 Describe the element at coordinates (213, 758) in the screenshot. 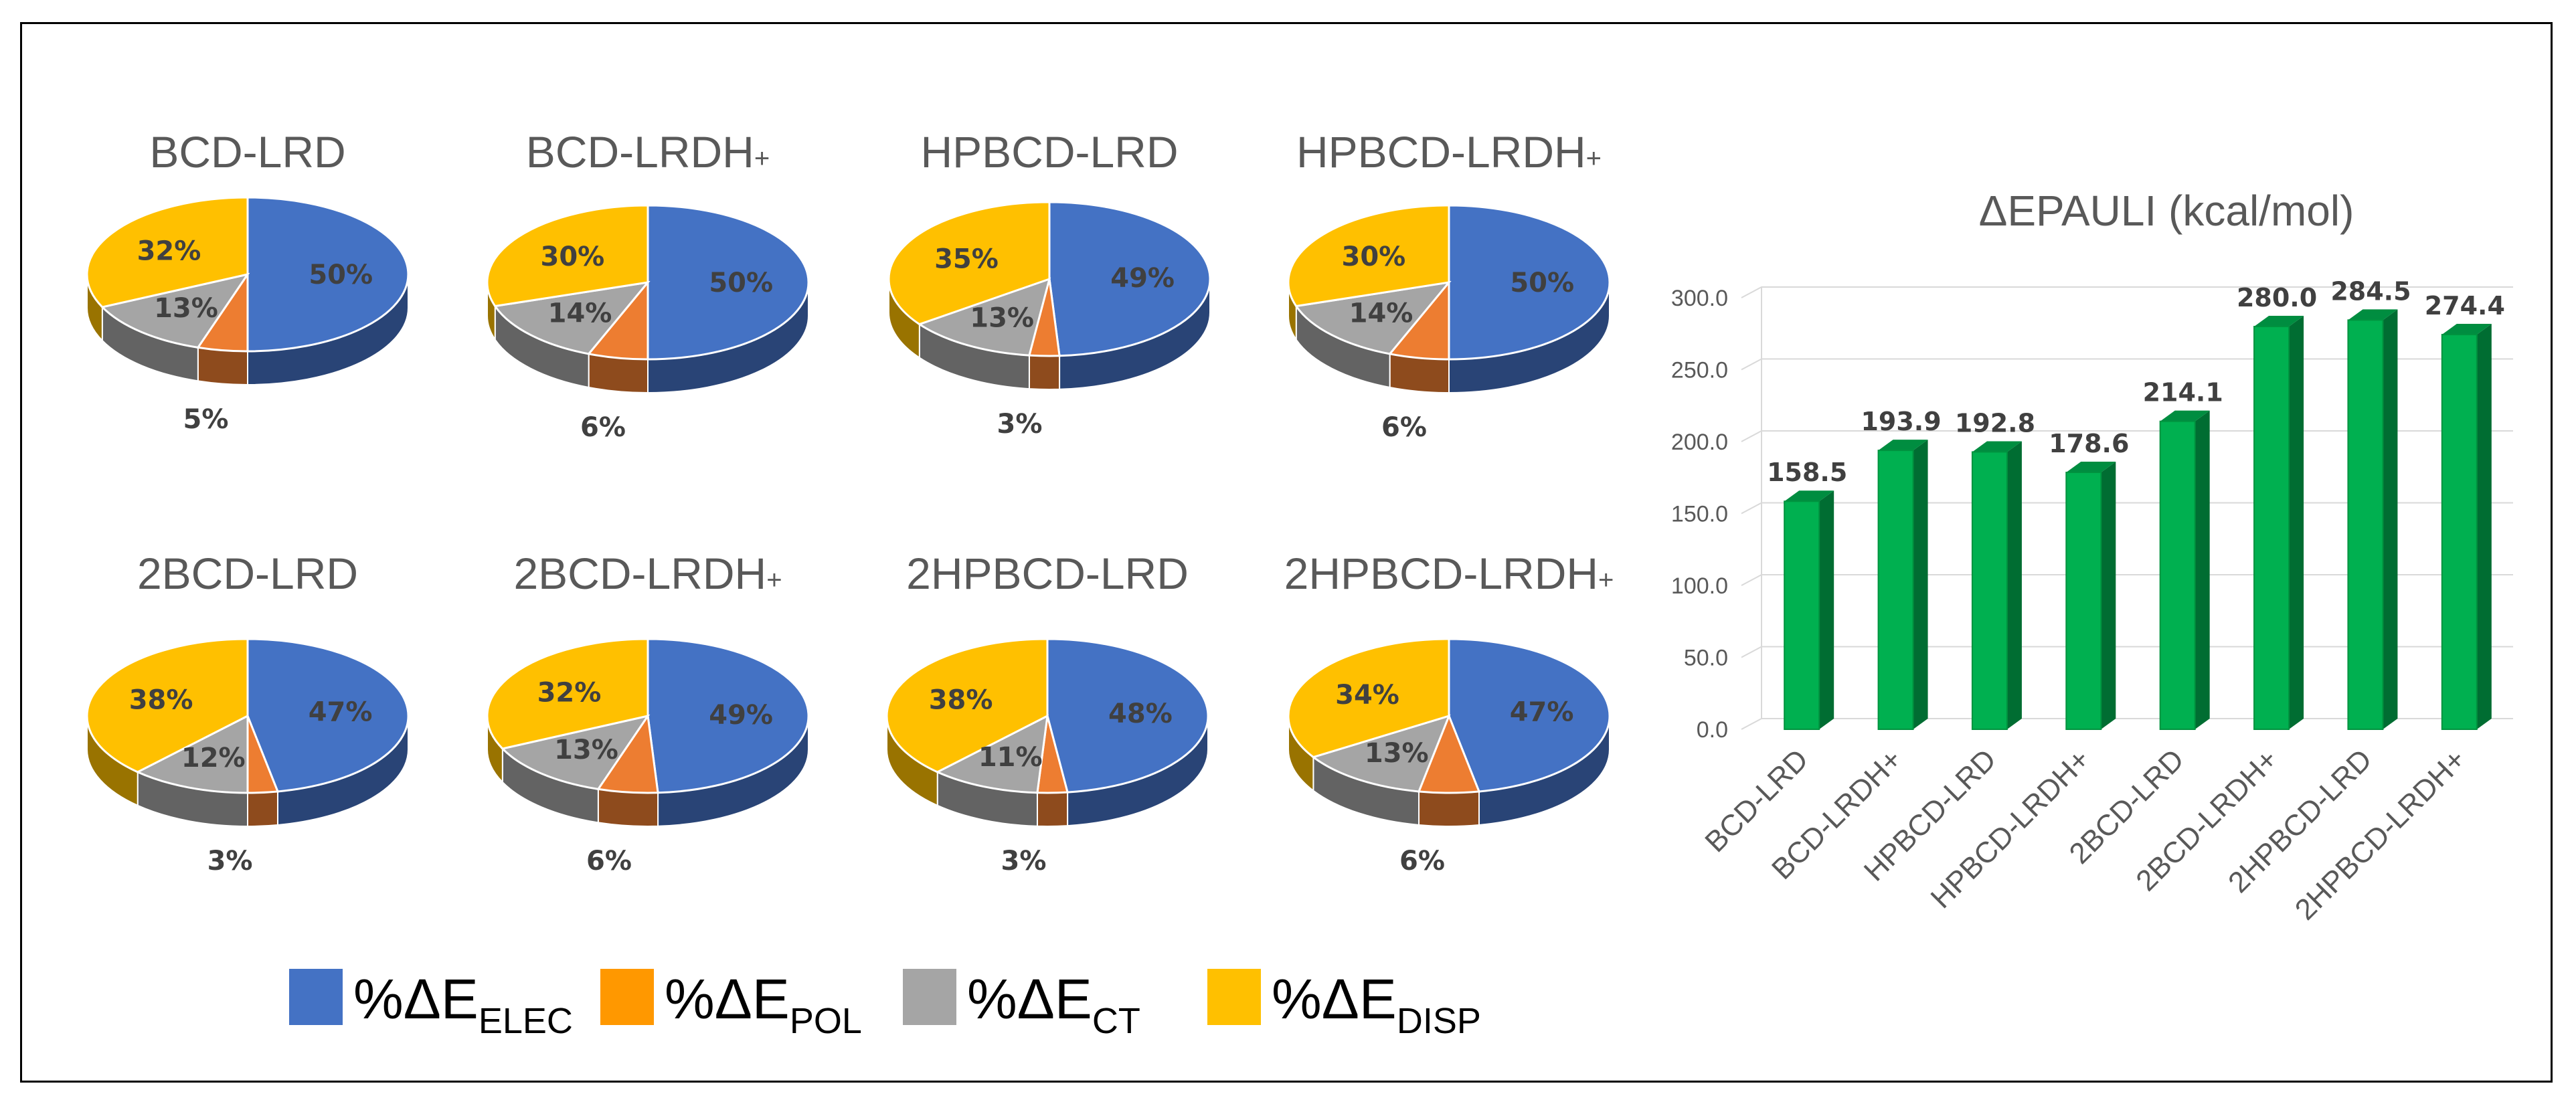

I see `pie-data-label: 12%` at that location.